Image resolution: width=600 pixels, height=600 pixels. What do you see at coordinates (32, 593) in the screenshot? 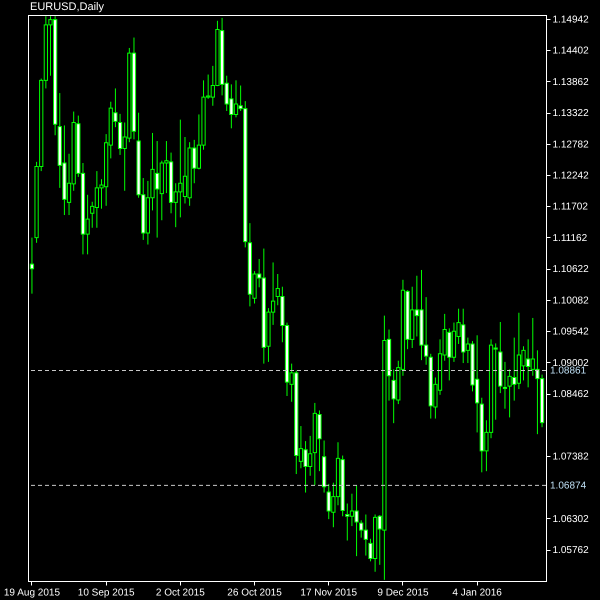
I see `x-tick-label: 19 Aug 2015` at bounding box center [32, 593].